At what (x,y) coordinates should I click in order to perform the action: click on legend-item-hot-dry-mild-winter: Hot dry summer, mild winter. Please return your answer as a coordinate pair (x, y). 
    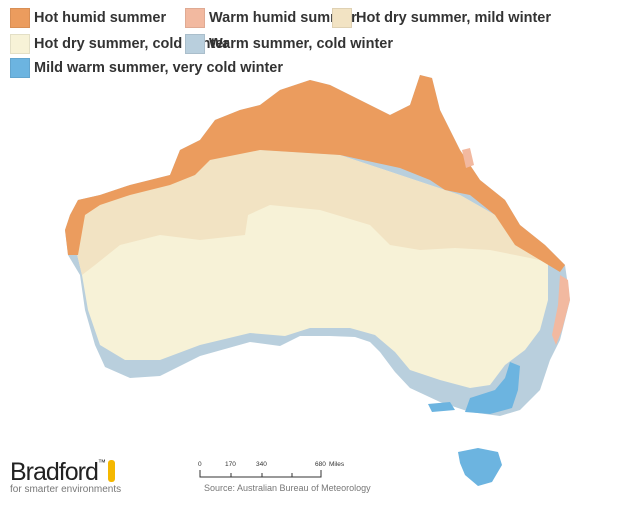
    Looking at the image, I should click on (441, 18).